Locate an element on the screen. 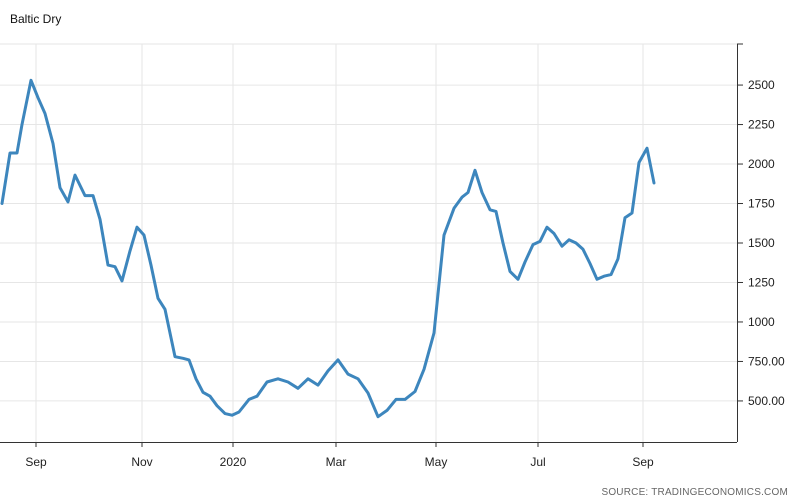 The image size is (800, 502). y-tick-label: 1750 is located at coordinates (761, 204).